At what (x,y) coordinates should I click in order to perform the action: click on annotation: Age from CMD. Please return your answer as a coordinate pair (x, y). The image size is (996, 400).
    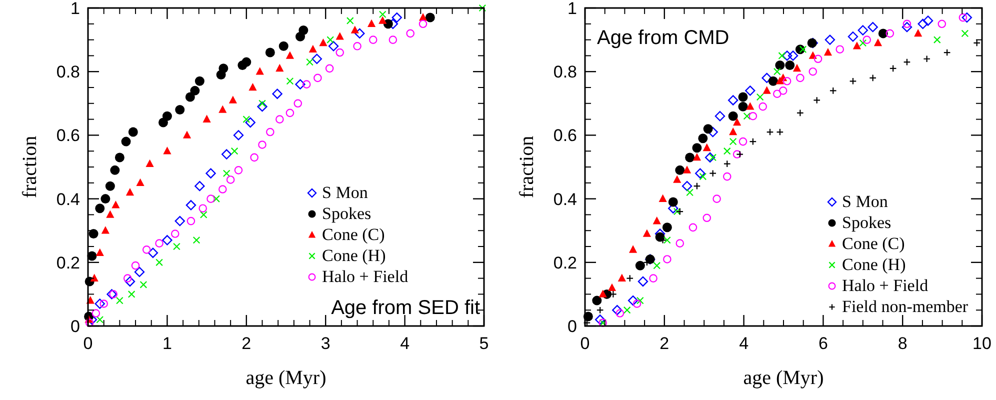
    Looking at the image, I should click on (663, 38).